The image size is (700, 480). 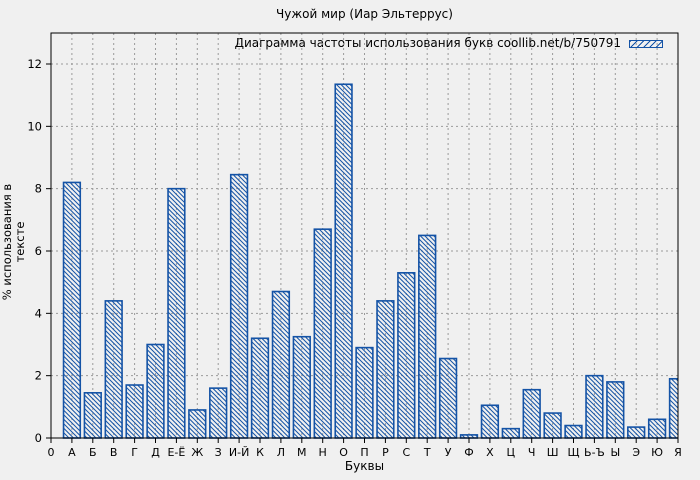 I want to click on bar-Н, so click(x=322, y=333).